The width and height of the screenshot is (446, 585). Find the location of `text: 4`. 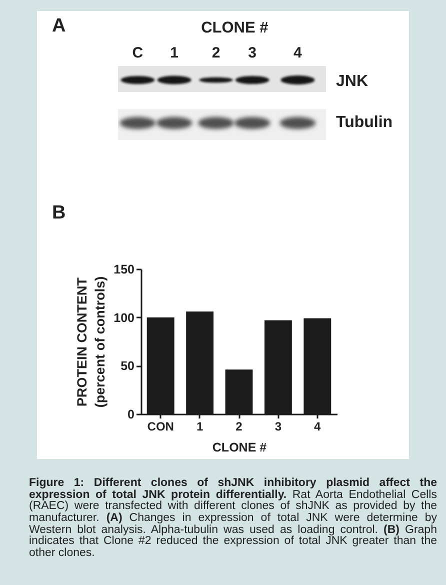

text: 4 is located at coordinates (298, 53).